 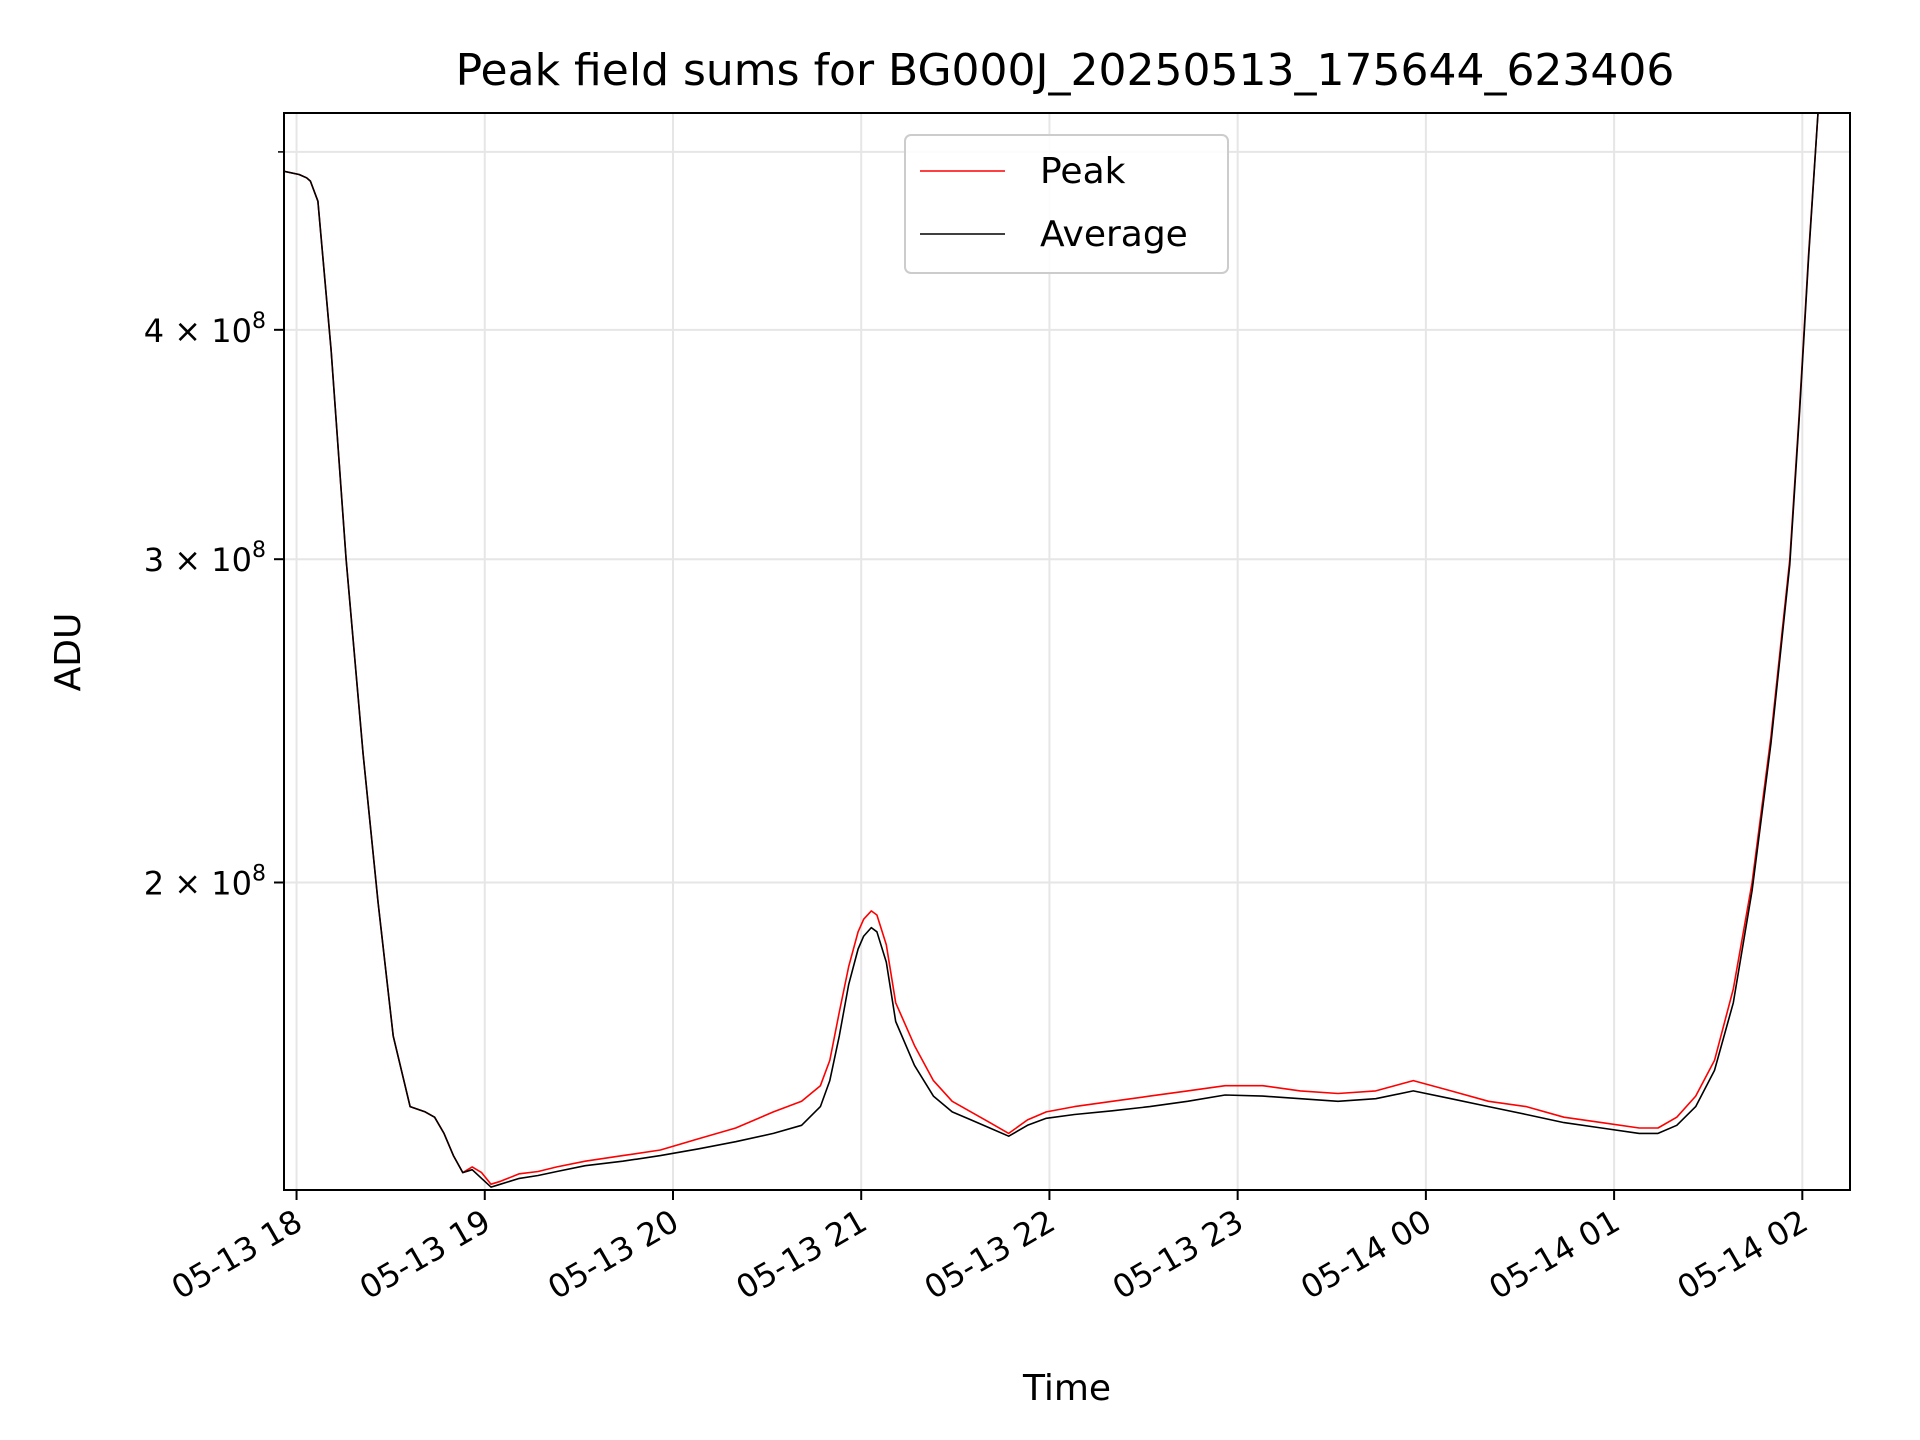 I want to click on y-tick-label: 3 × 108, so click(x=205, y=558).